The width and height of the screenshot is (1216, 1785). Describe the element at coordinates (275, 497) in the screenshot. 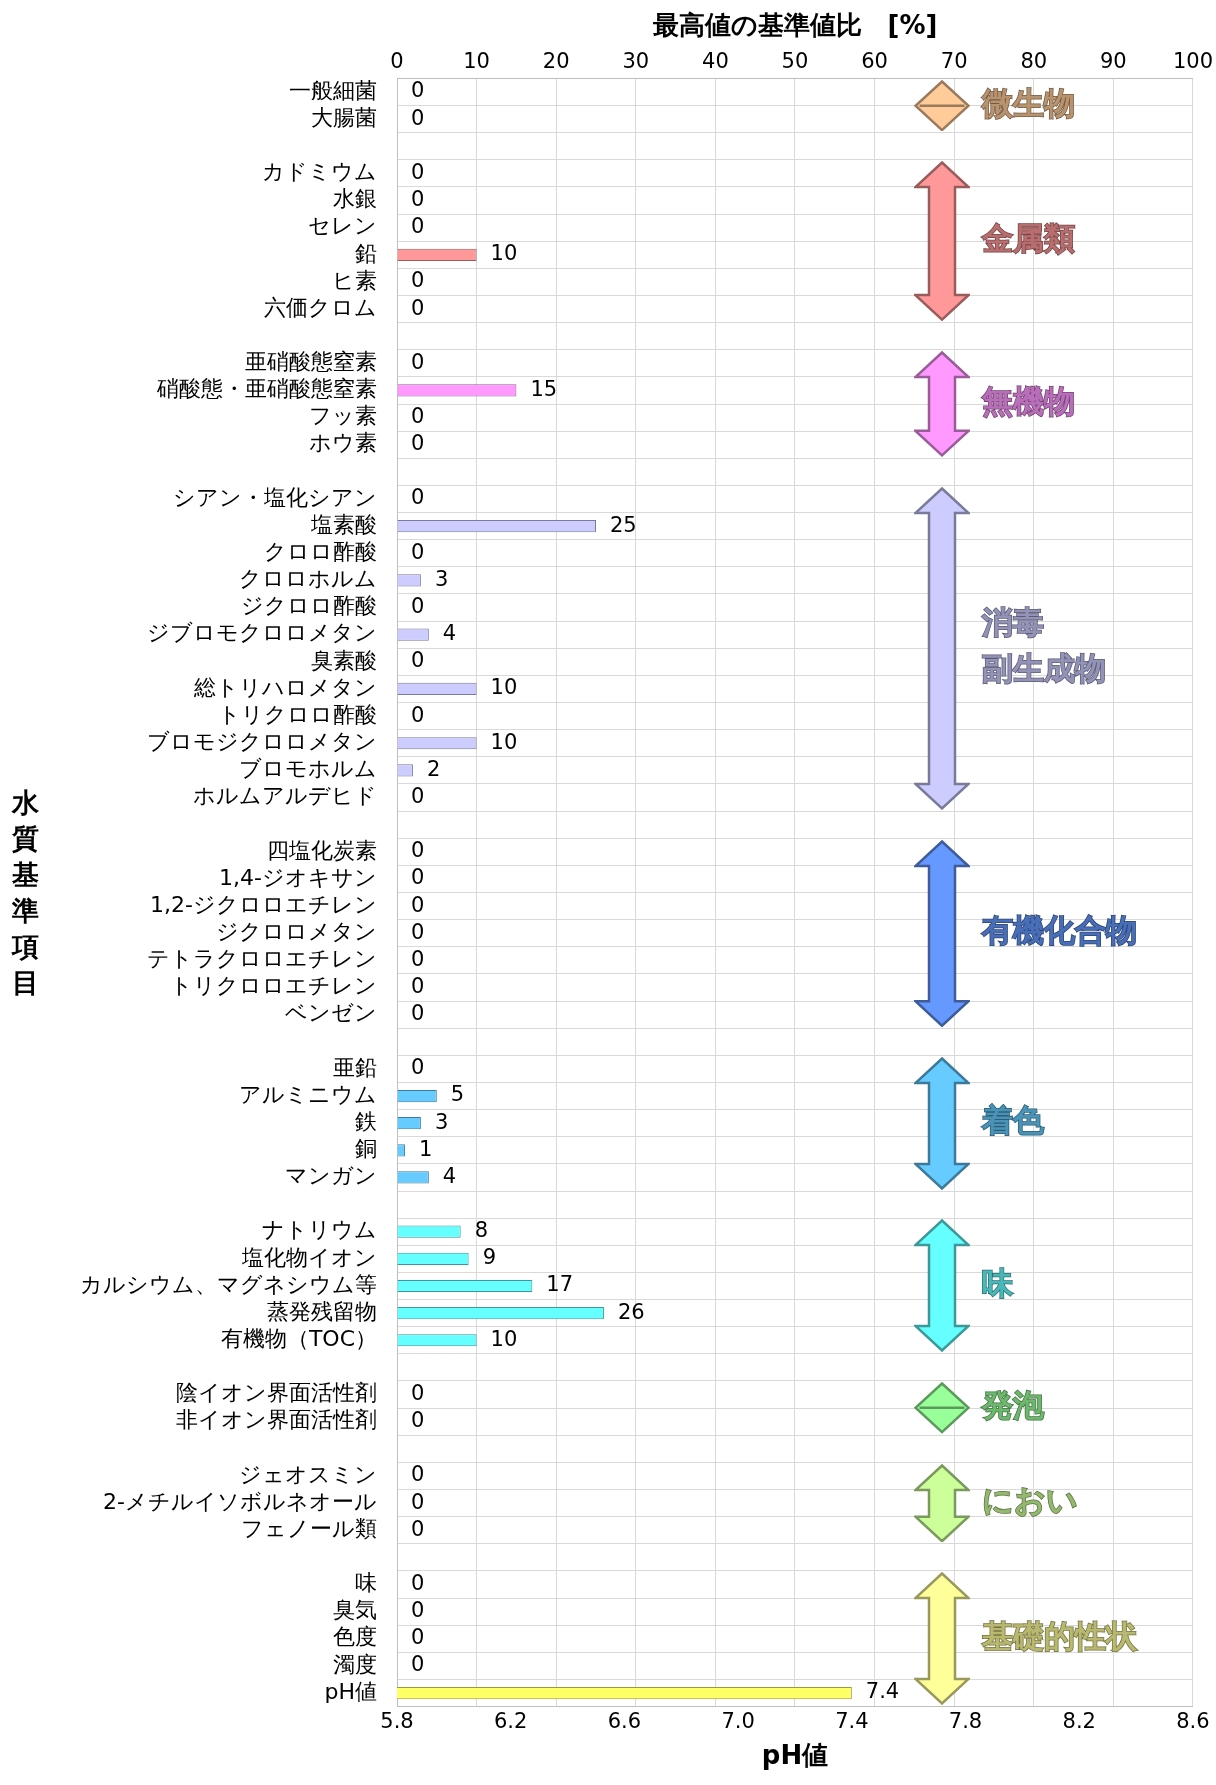

I see `y-tick-label: シアン・塩化シアン` at that location.